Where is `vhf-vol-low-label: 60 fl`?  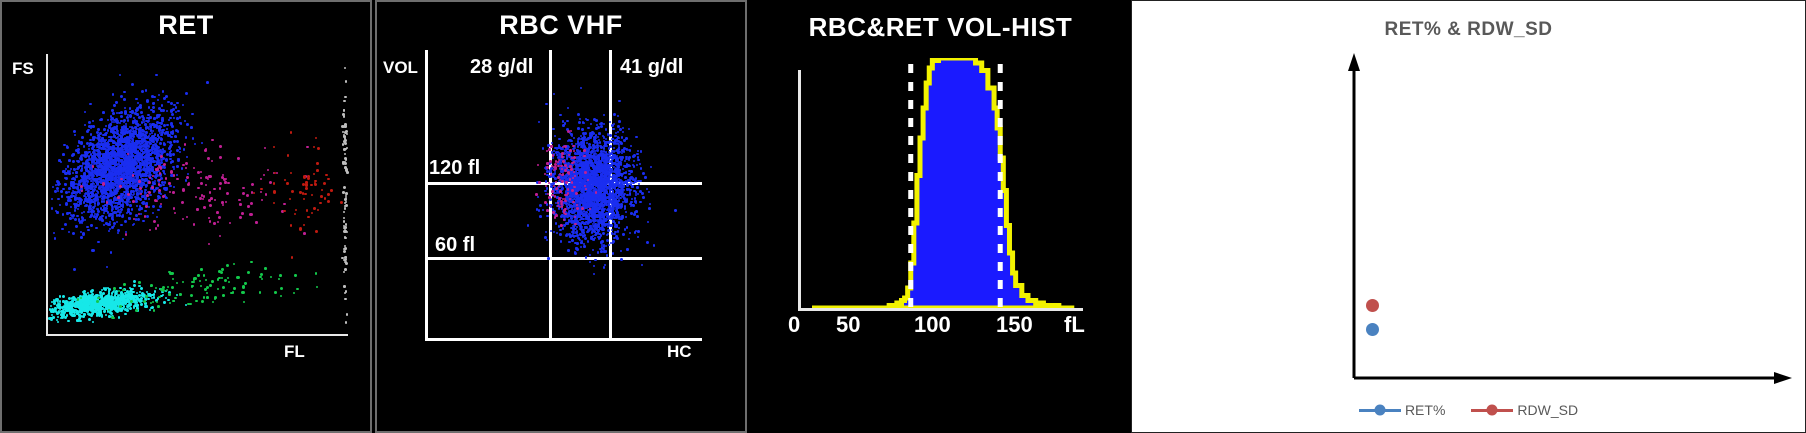
vhf-vol-low-label: 60 fl is located at coordinates (455, 245).